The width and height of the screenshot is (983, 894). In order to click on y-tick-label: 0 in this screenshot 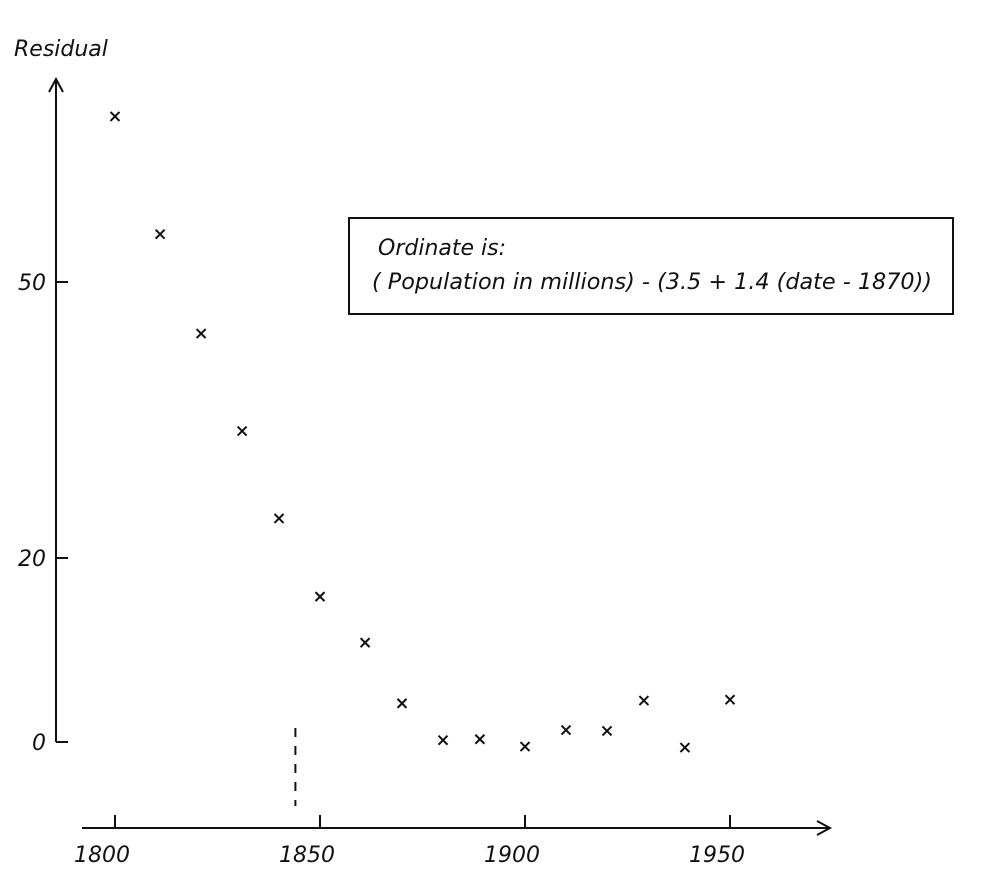, I will do `click(39, 743)`.